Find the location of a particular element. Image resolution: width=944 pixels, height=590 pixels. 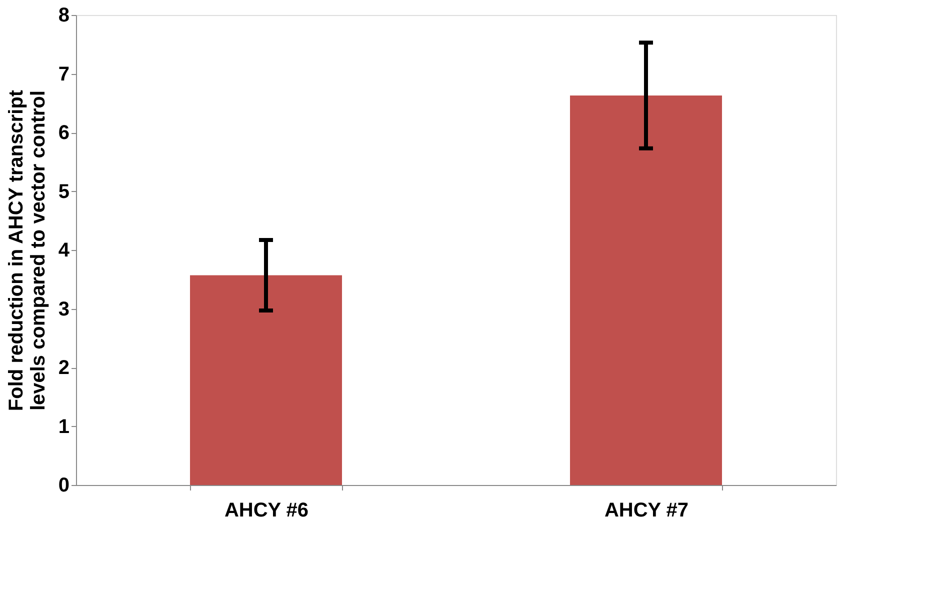

y-tick-label: 1 is located at coordinates (64, 427).